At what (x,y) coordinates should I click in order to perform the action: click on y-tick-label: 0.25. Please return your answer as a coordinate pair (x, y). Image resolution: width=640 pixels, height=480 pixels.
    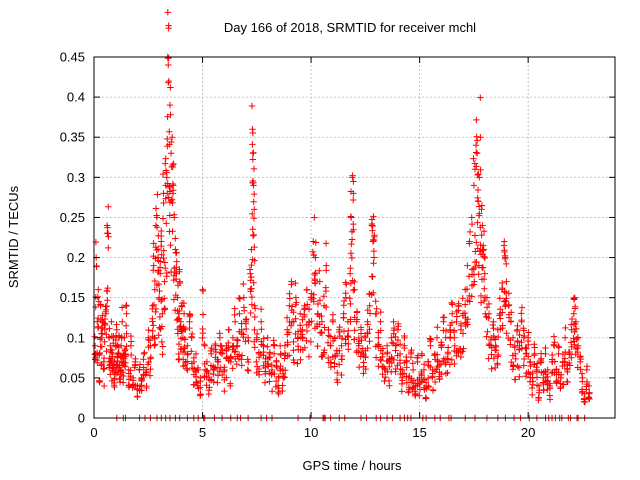
    Looking at the image, I should click on (72, 217).